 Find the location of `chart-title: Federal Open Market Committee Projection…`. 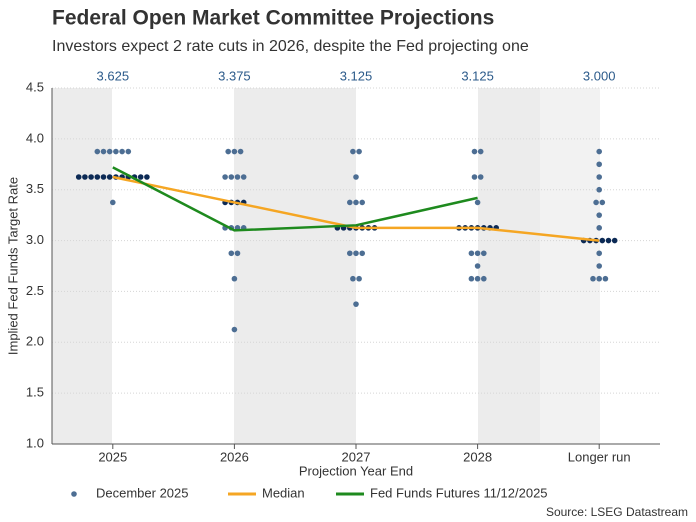

chart-title: Federal Open Market Committee Projection… is located at coordinates (273, 18).